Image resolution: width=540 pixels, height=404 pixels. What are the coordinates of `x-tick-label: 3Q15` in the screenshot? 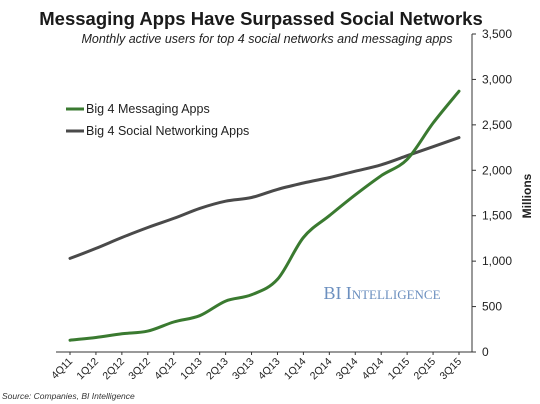 It's located at (450, 369).